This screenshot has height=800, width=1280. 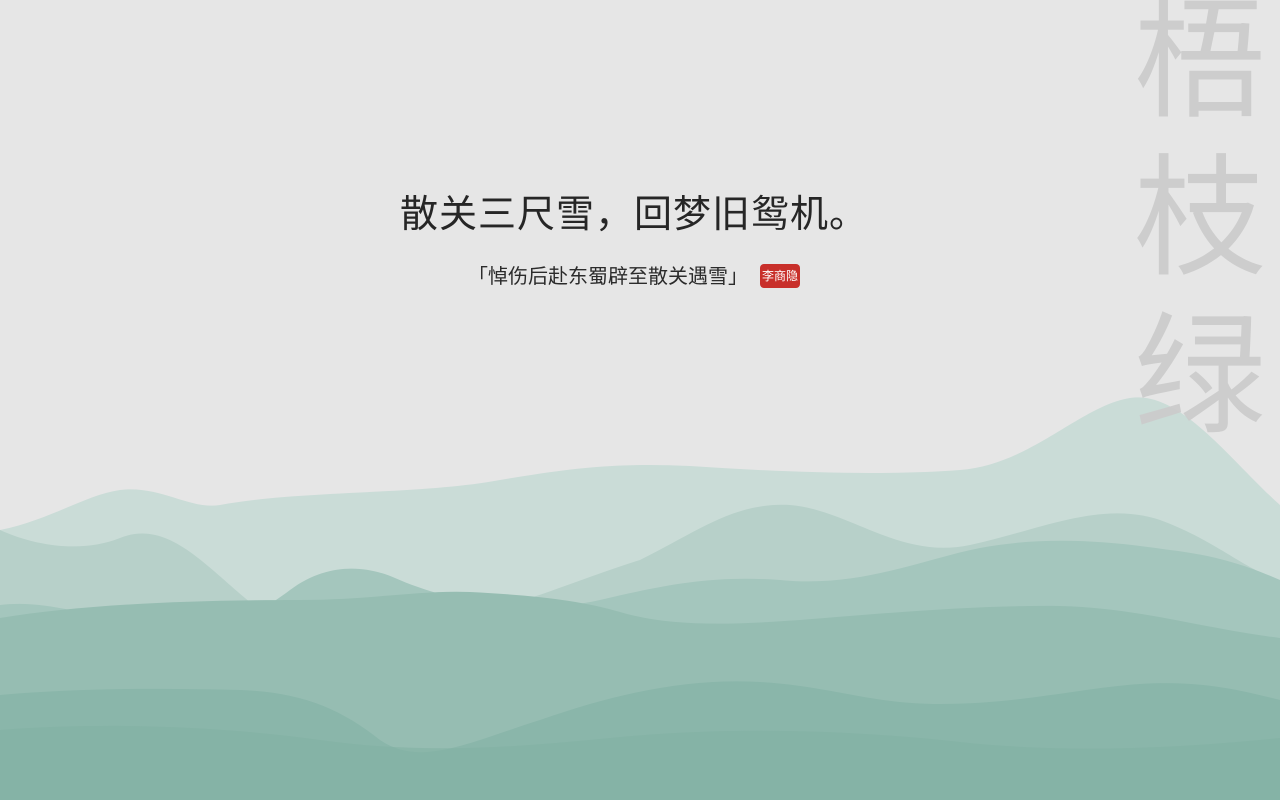 I want to click on vertical-title-char-2: 枝, so click(x=1200, y=219).